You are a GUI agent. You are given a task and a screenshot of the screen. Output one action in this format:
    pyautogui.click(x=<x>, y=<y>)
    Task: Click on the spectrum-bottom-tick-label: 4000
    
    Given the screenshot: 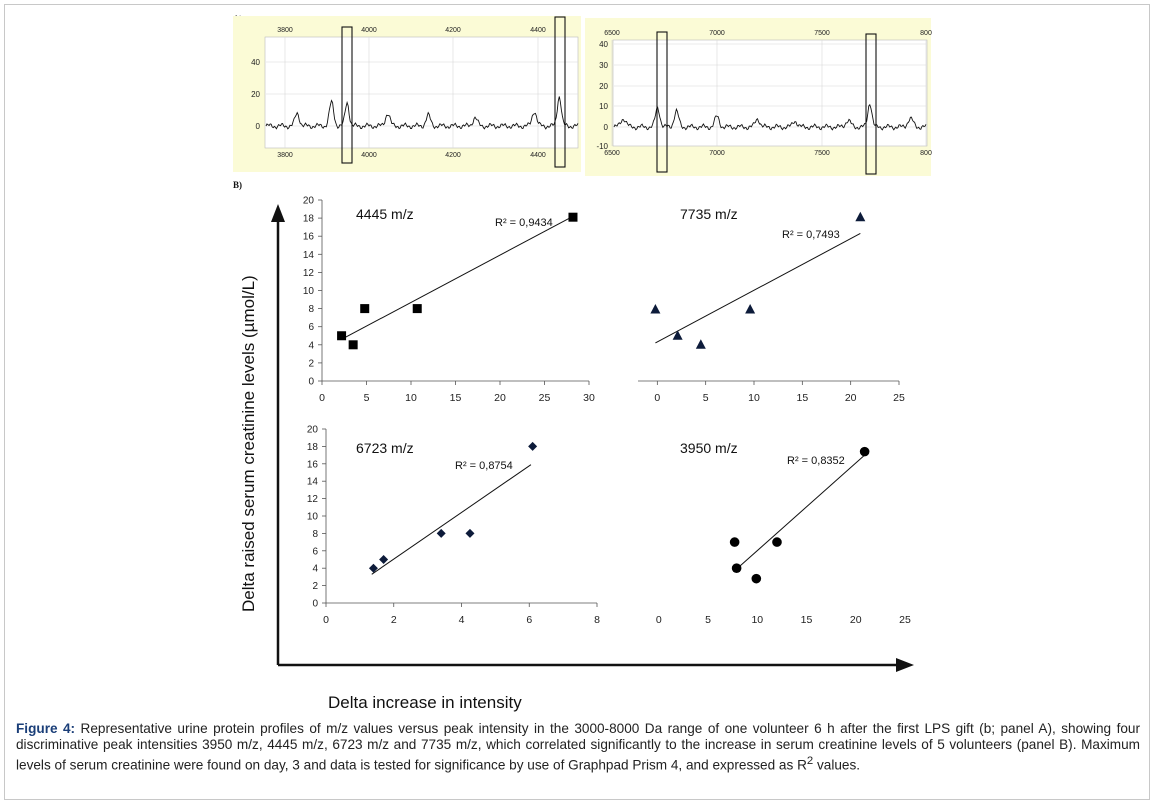 What is the action you would take?
    pyautogui.click(x=369, y=155)
    